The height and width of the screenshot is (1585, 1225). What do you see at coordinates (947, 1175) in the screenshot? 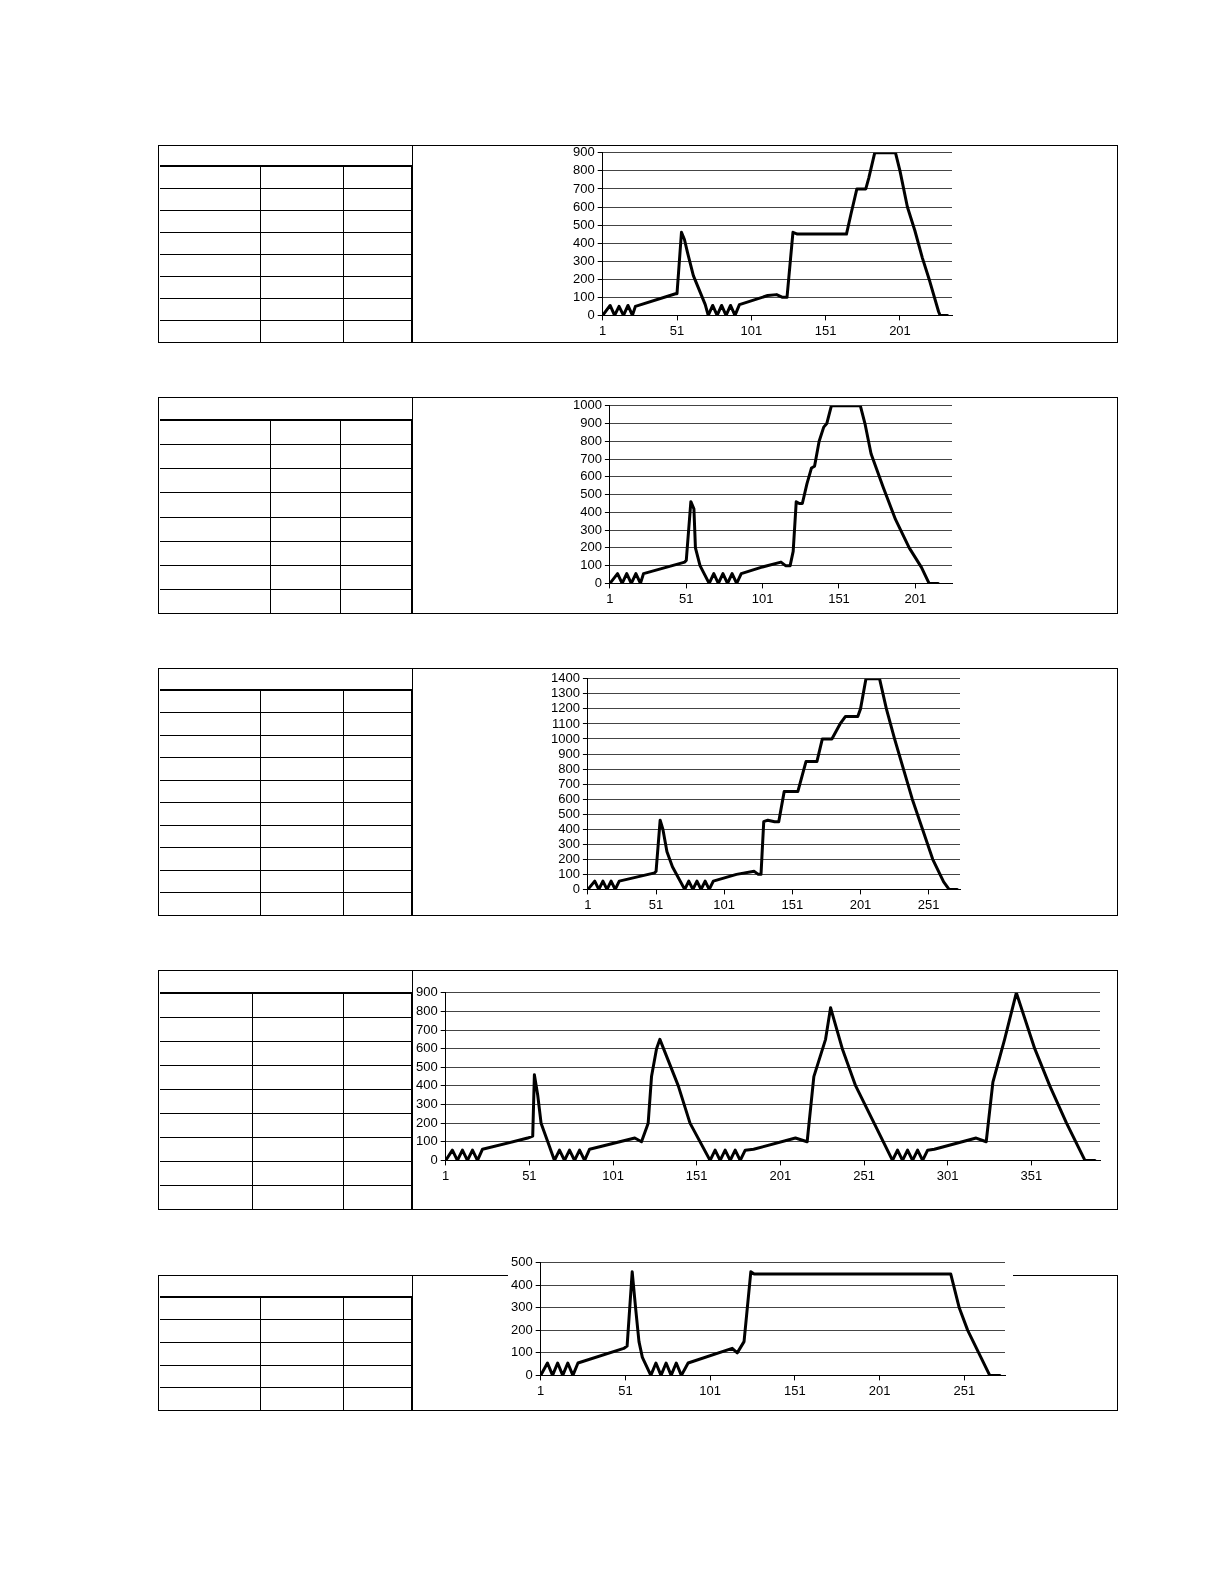
I see `x-tick-label: 301` at bounding box center [947, 1175].